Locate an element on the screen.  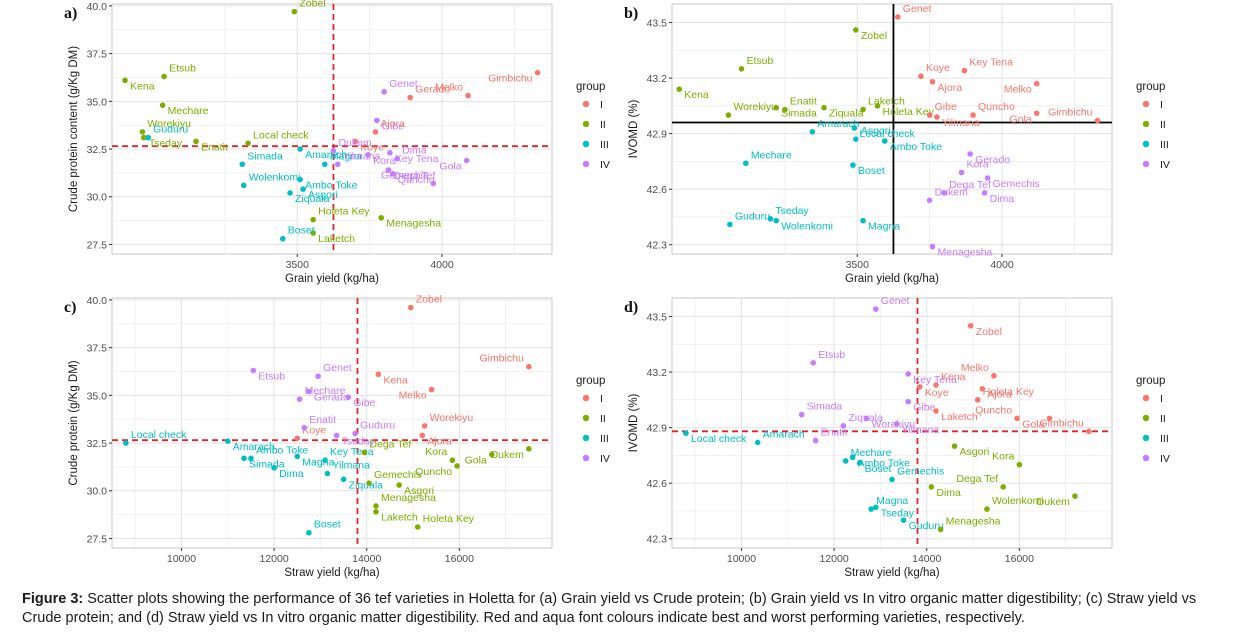
point-gimbichu is located at coordinates (529, 366).